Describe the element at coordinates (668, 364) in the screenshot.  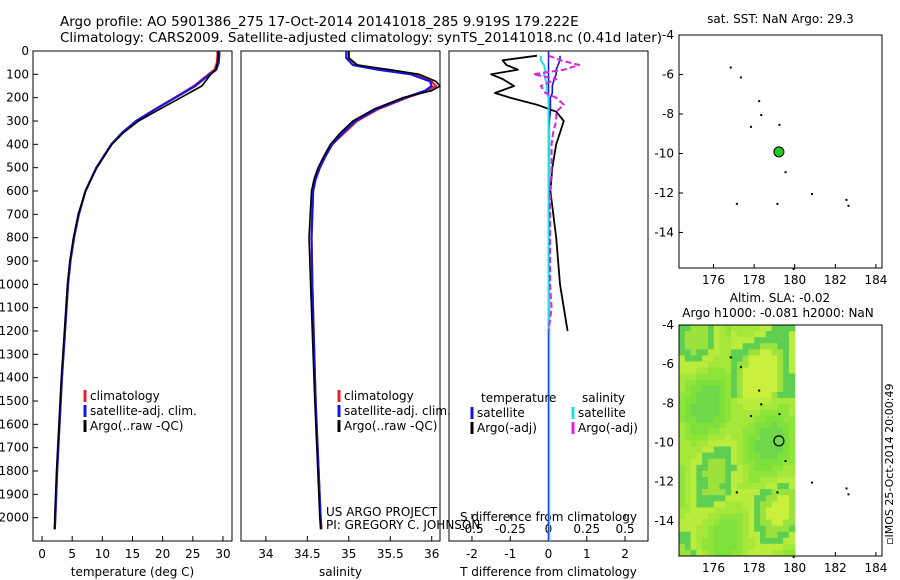
I see `sla-map-ytick-label: -6` at that location.